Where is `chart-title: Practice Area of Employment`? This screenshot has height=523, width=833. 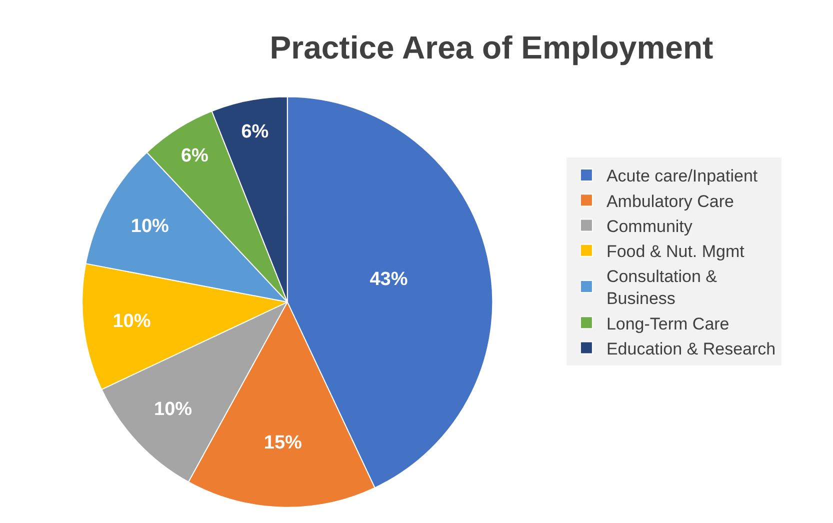
chart-title: Practice Area of Employment is located at coordinates (492, 47).